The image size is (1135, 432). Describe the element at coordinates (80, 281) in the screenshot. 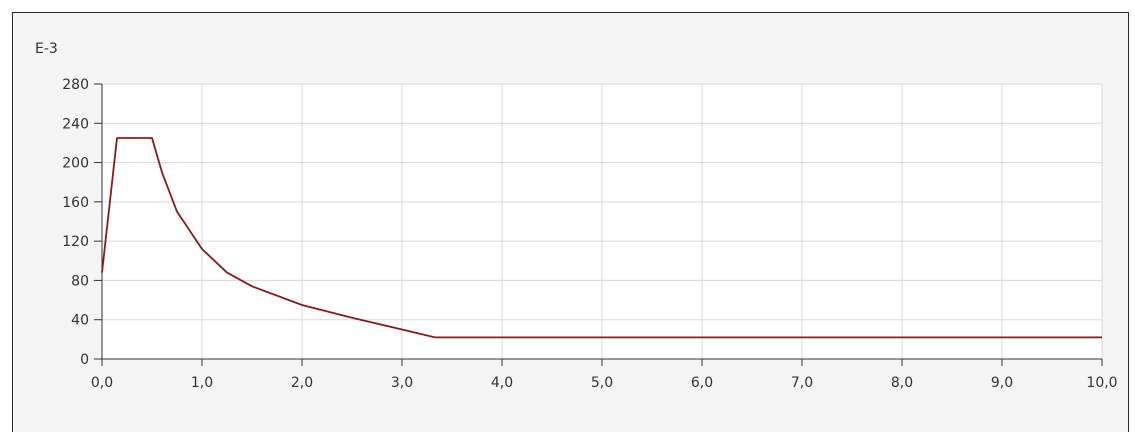

I see `y-tick-label: 80` at that location.